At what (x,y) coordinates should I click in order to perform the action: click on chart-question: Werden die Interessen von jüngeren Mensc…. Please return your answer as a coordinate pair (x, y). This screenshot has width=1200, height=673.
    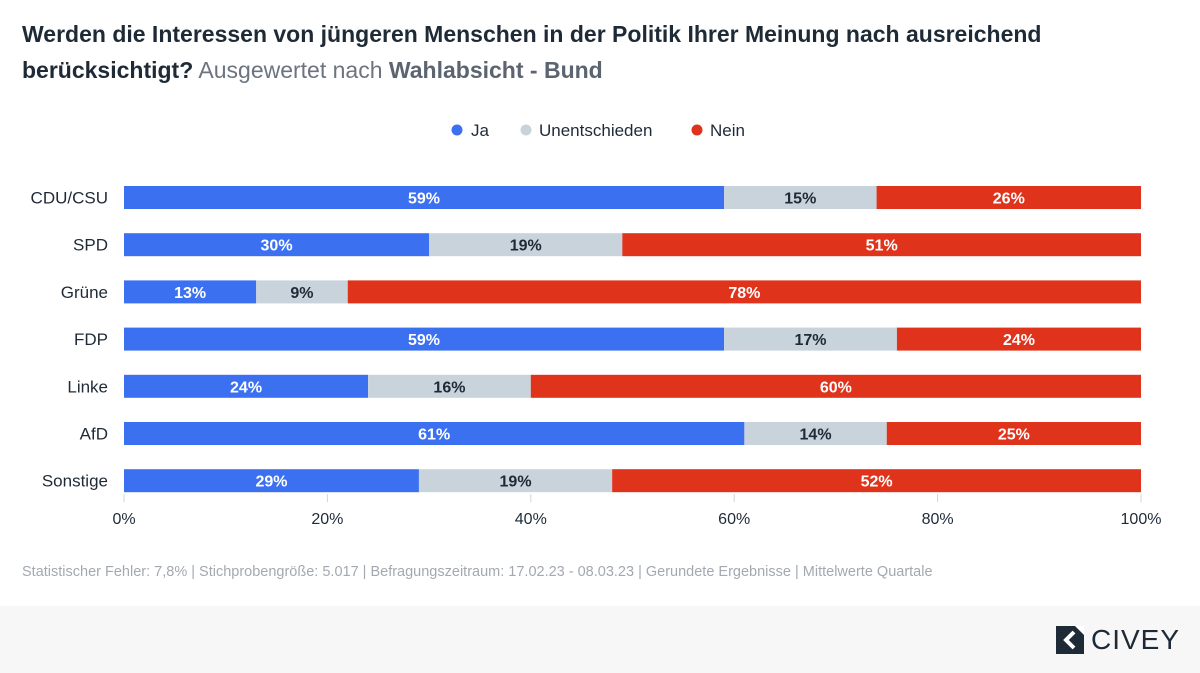
    Looking at the image, I should click on (532, 52).